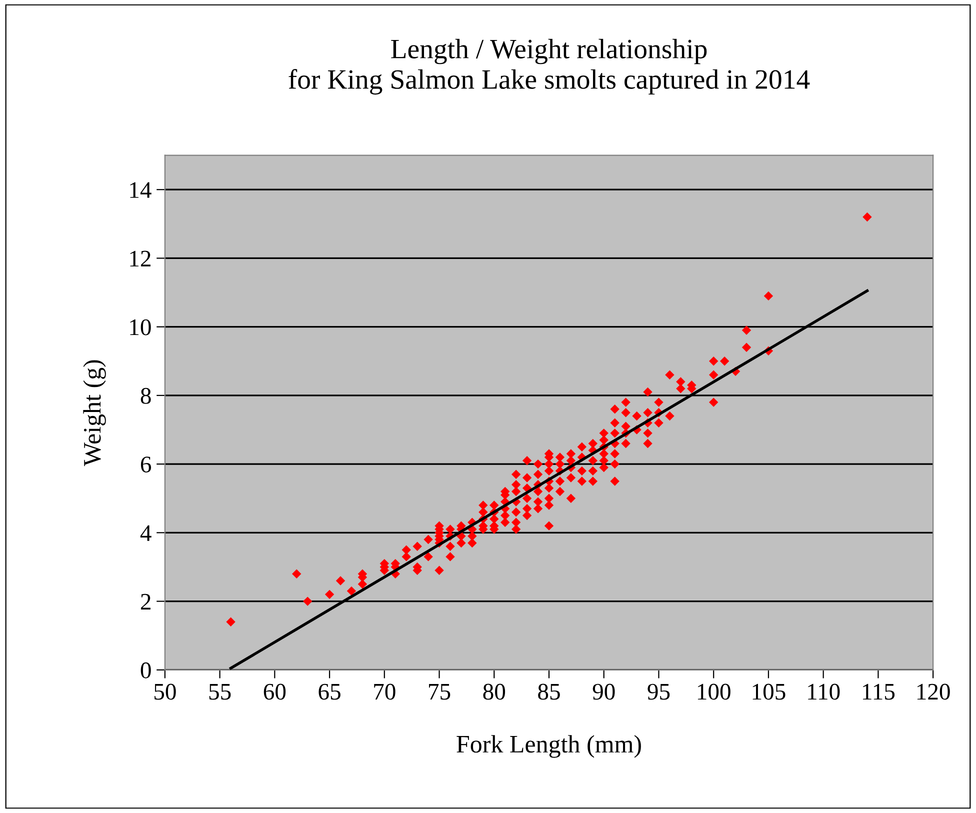 Image resolution: width=976 pixels, height=813 pixels. Describe the element at coordinates (549, 692) in the screenshot. I see `x-tick-label: 85` at that location.